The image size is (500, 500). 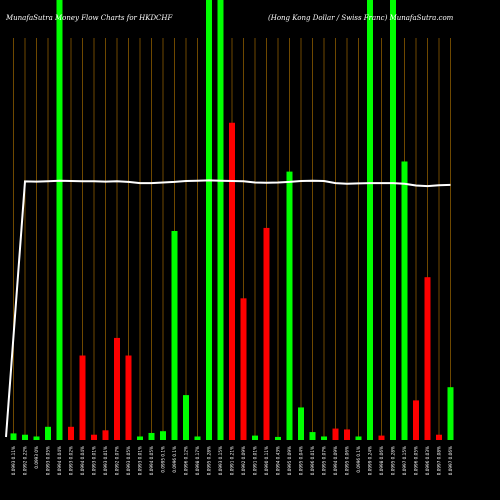 What do you see at coordinates (324, 460) in the screenshot?
I see `x-tick-label: 0.0995 0.07%` at bounding box center [324, 460].